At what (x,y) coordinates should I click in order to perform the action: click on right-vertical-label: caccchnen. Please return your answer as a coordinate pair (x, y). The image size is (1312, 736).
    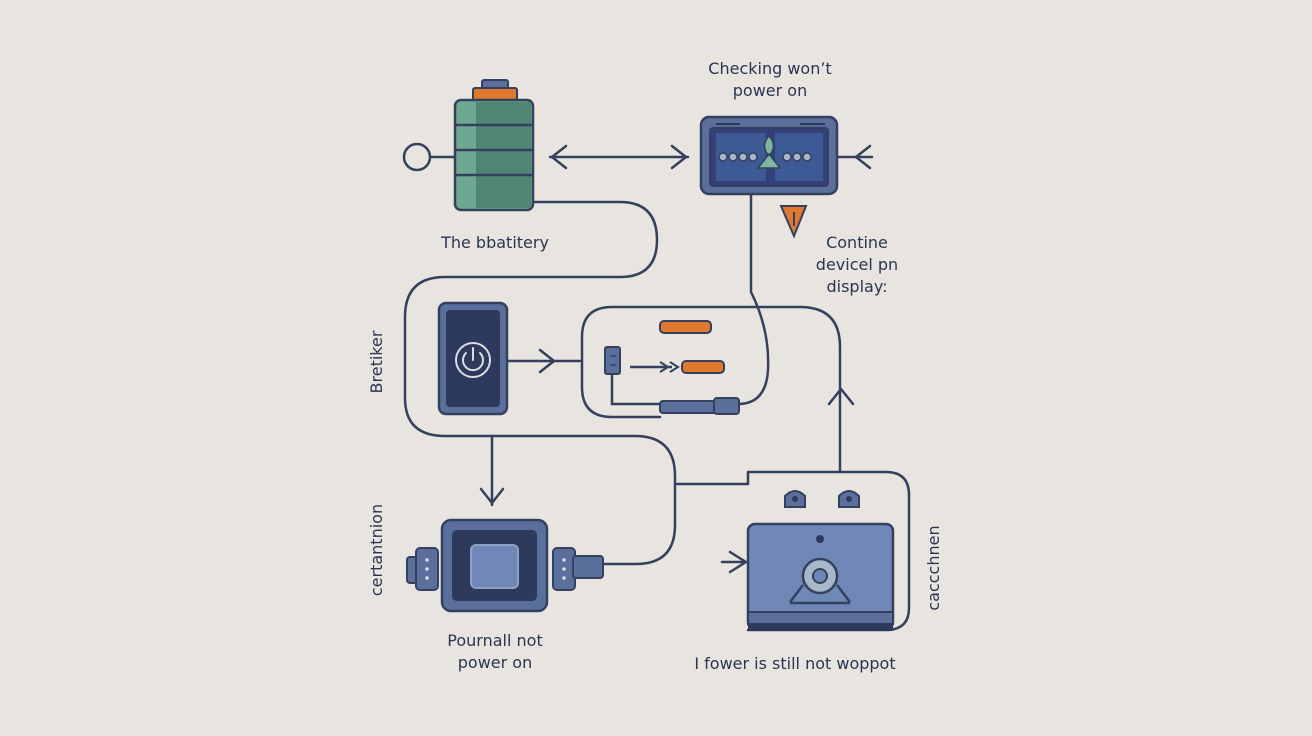
    Looking at the image, I should click on (933, 568).